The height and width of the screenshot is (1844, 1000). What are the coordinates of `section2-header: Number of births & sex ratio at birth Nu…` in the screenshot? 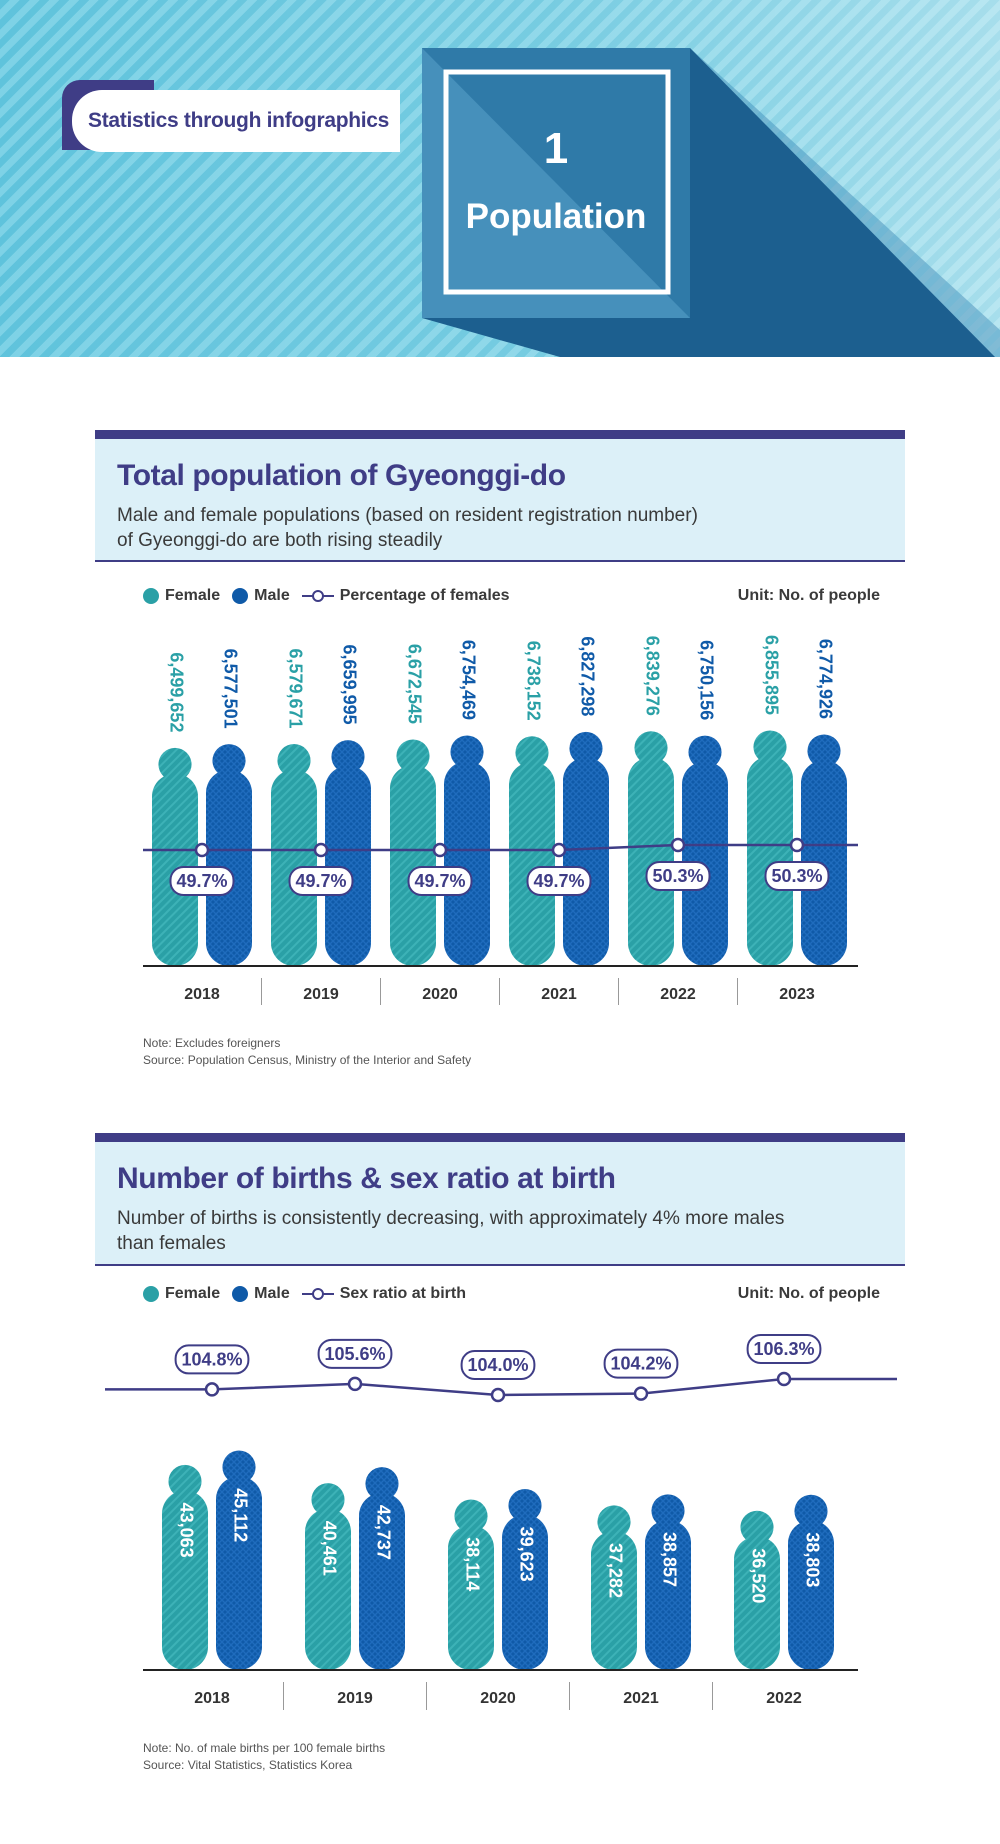 It's located at (500, 1204).